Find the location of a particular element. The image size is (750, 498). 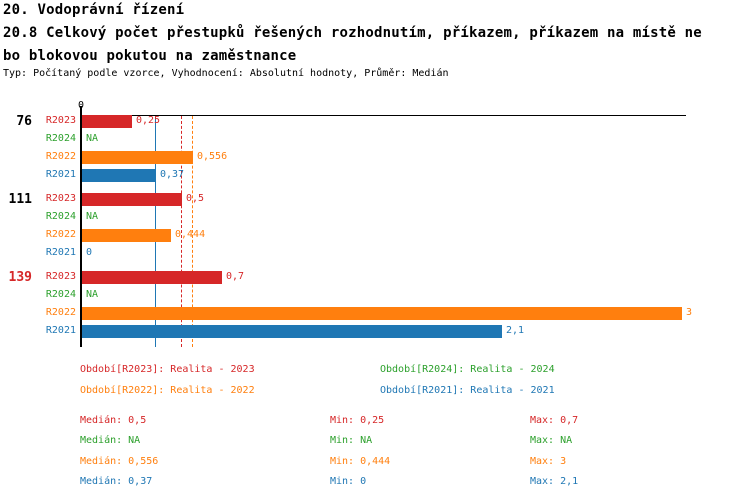

group-total-label: 76 is located at coordinates (24, 121).